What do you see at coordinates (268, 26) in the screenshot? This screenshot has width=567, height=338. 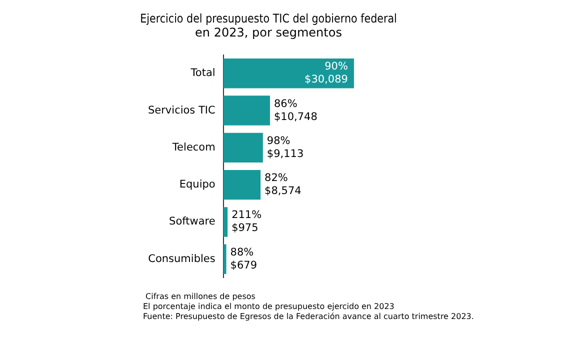 I see `chart-title: Ejercicio del presupuesto TIC del gobierno federal en 2023, por segmentos` at bounding box center [268, 26].